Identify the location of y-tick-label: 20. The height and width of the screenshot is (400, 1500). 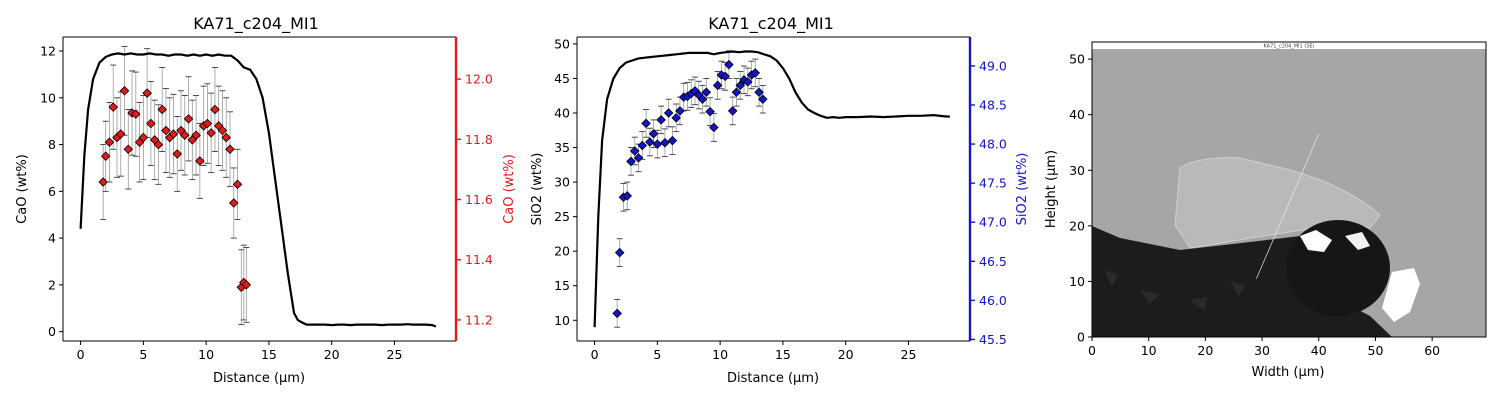
(1077, 225).